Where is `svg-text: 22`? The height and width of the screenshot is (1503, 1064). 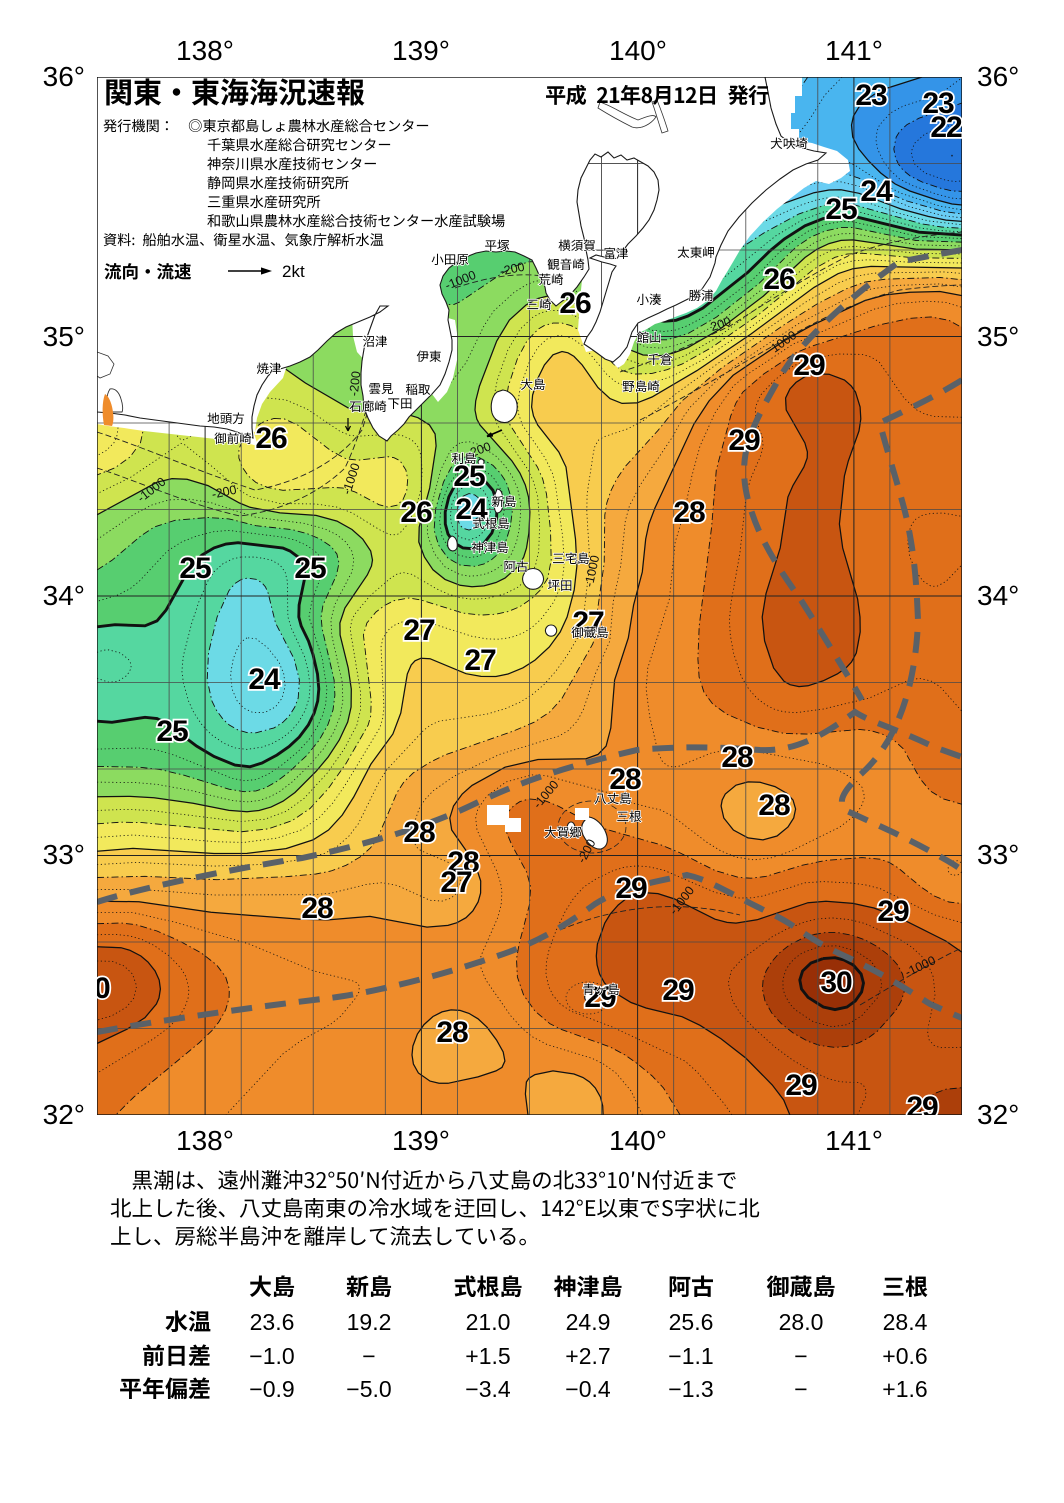
svg-text: 22 is located at coordinates (946, 127).